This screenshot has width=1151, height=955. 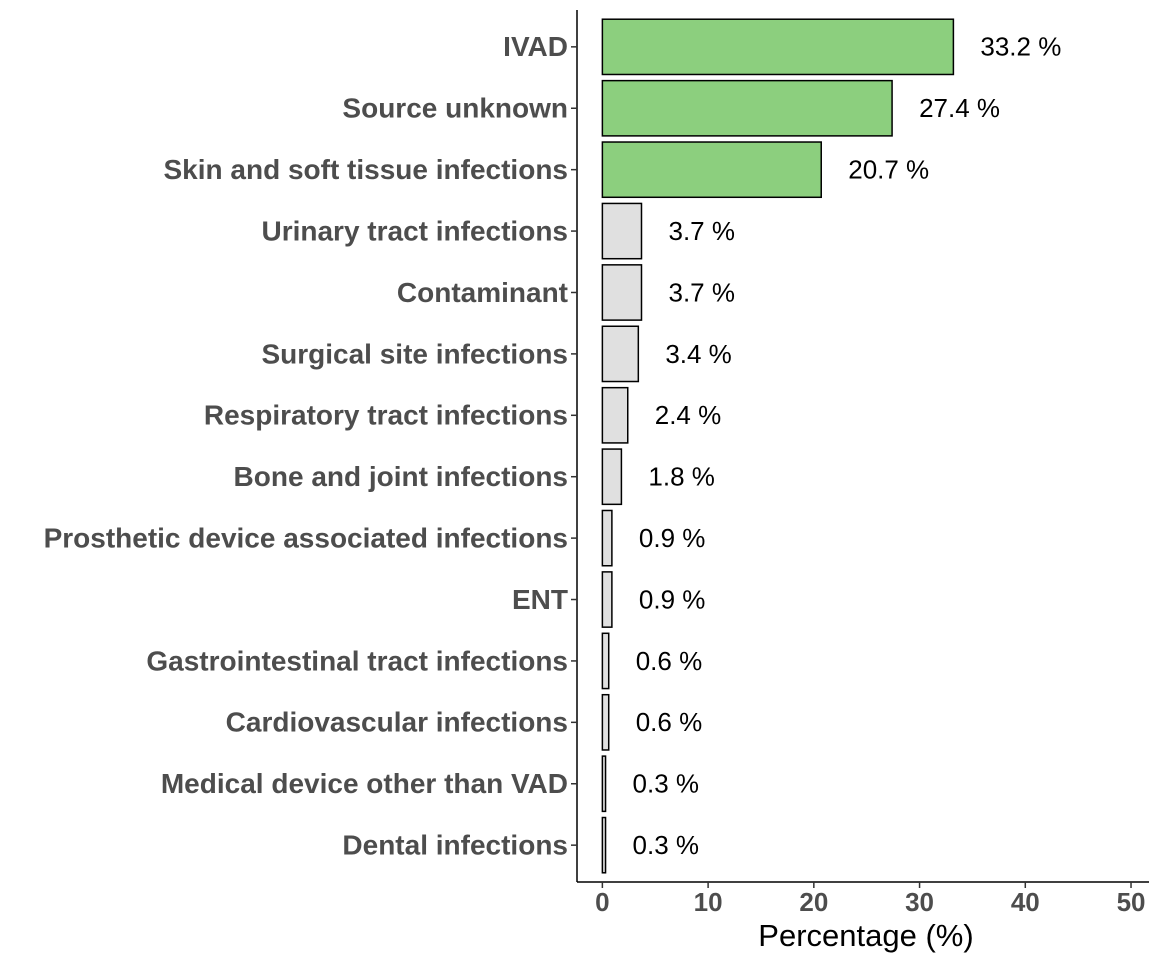 I want to click on y-tick-label: Source unknown, so click(x=455, y=108).